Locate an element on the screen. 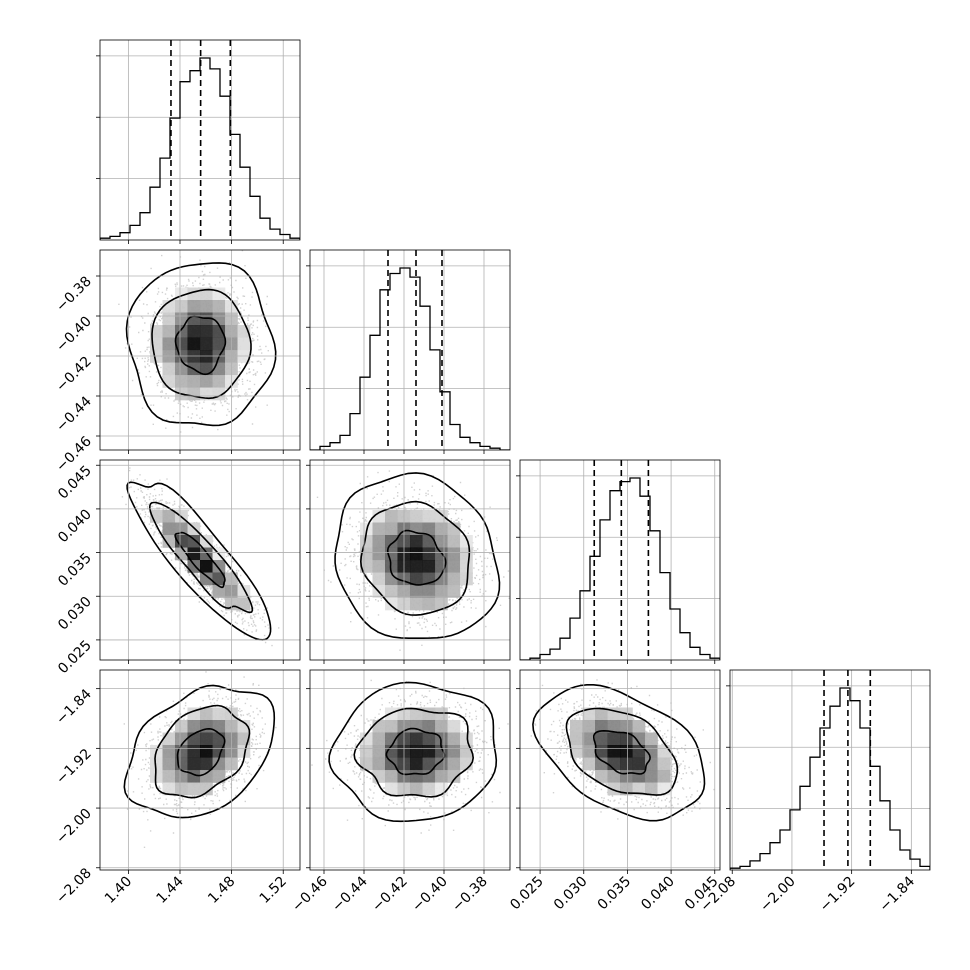  x-tick-label: −0.42 is located at coordinates (390, 895).